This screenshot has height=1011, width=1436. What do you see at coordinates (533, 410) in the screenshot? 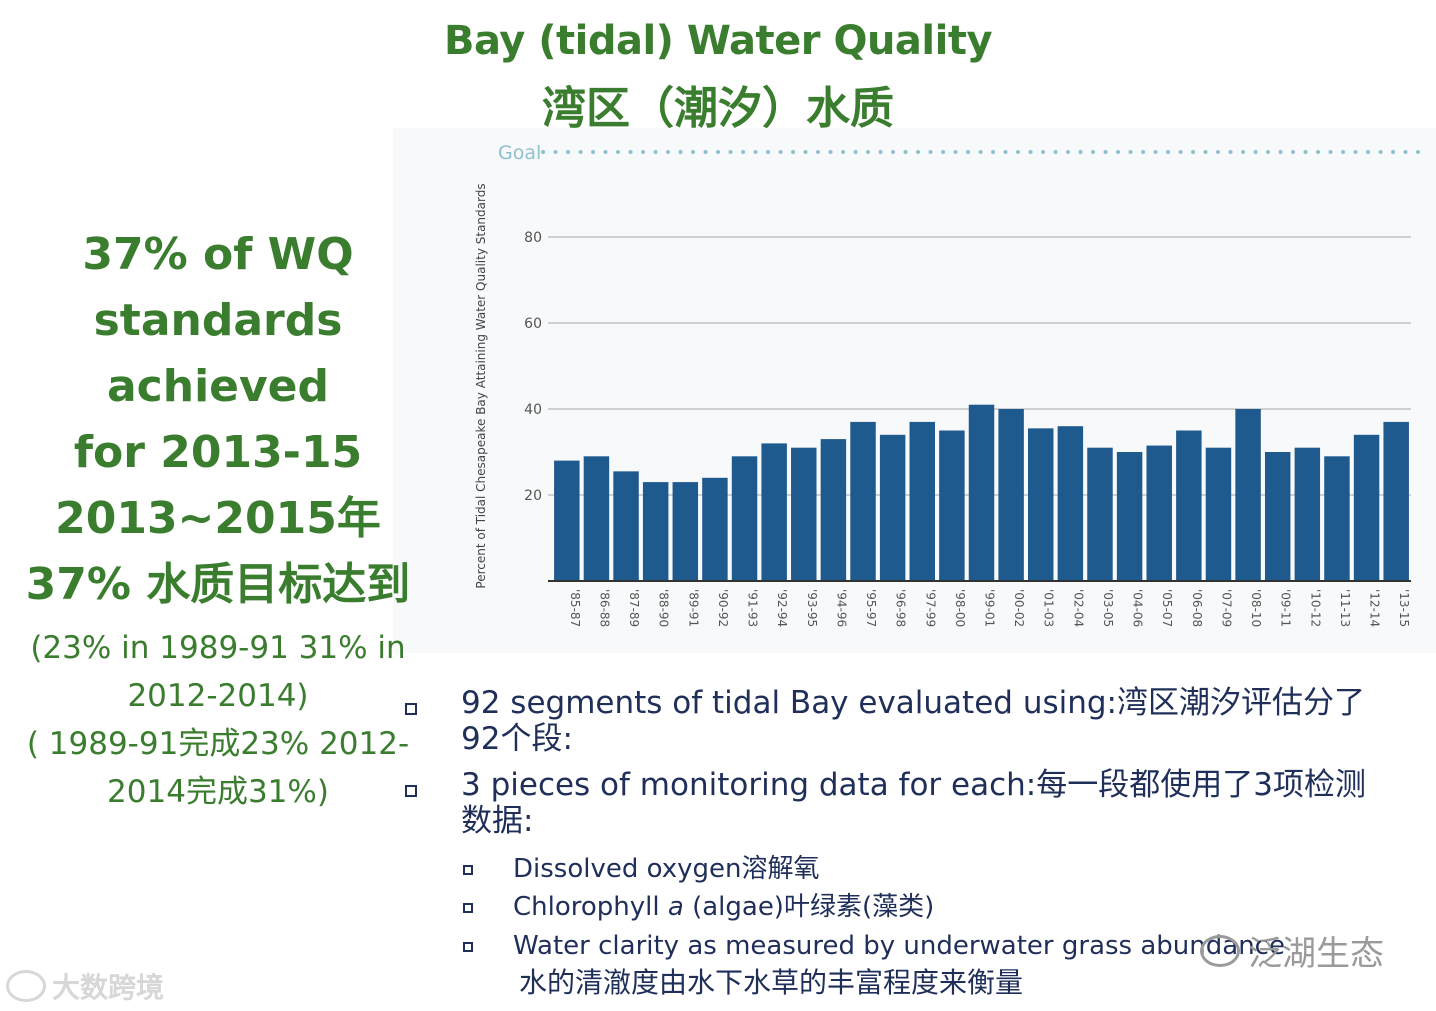
I see `y-tick-label: 40` at bounding box center [533, 410].